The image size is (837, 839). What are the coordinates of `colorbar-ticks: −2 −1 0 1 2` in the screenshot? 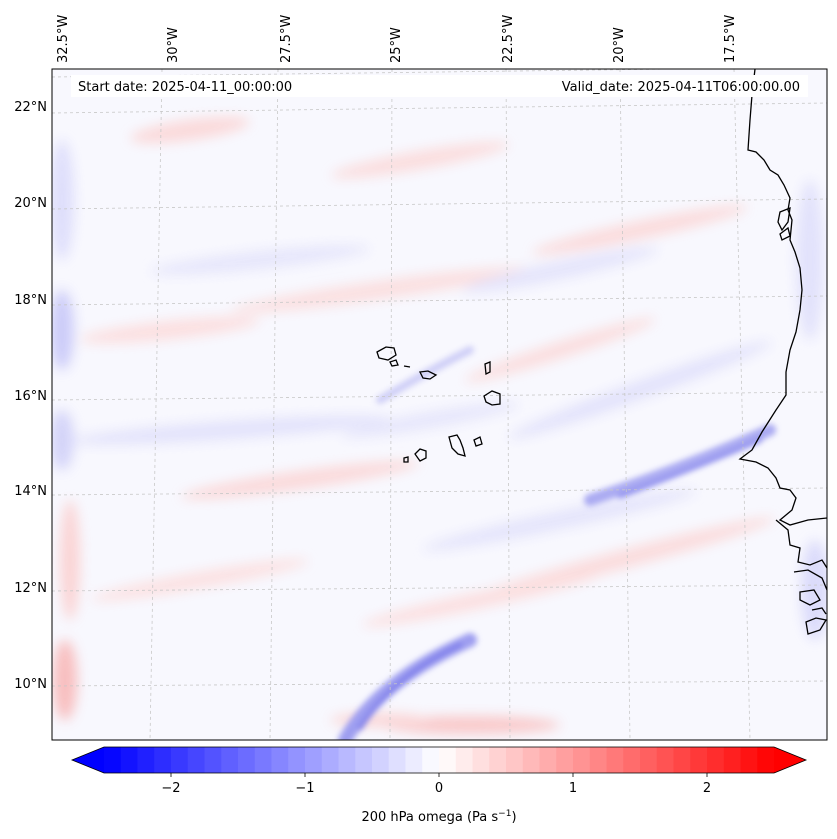 It's located at (436, 784).